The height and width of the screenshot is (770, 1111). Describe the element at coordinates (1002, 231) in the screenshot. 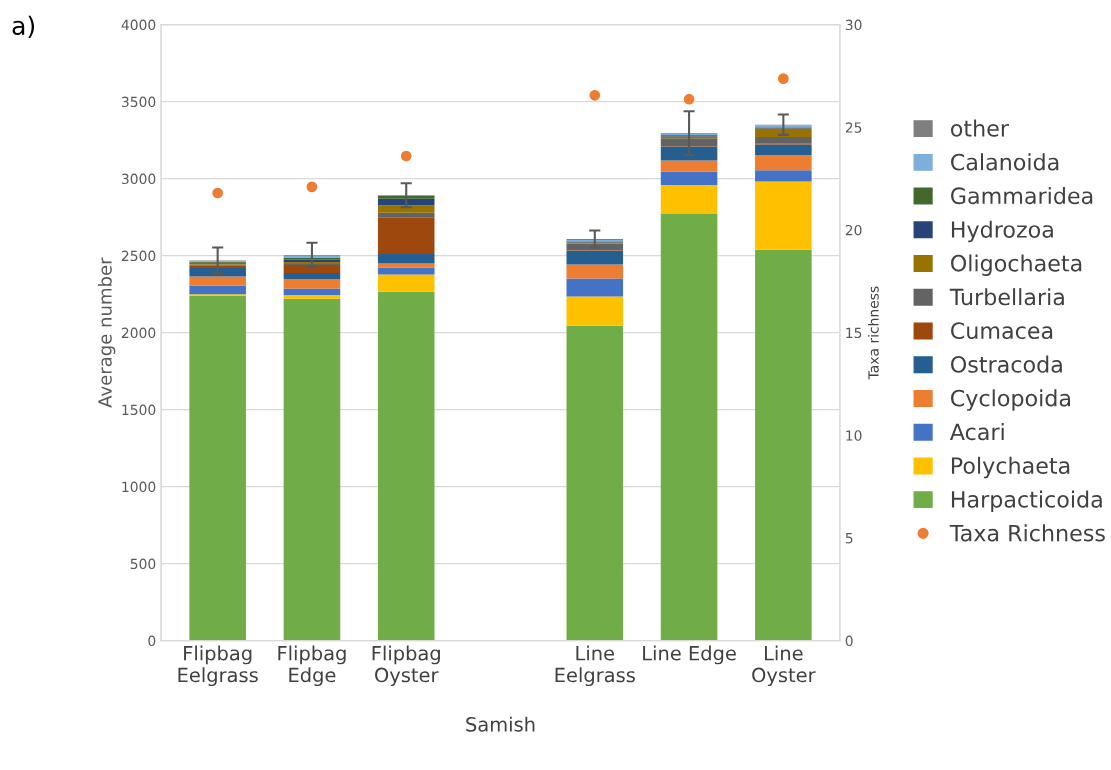

I see `legend-label: Hydrozoa` at that location.